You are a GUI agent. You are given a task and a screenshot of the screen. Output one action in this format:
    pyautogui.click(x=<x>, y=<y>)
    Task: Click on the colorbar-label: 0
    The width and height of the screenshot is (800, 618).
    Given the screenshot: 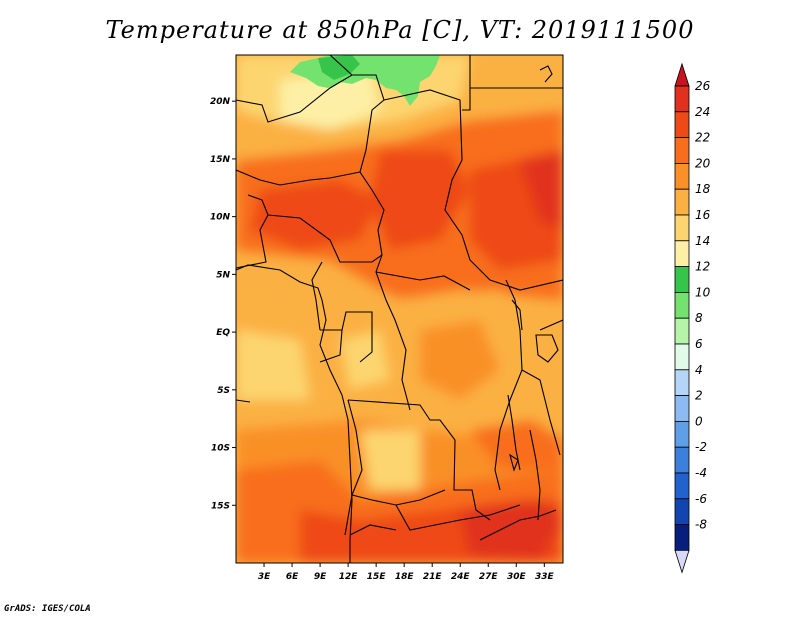 What is the action you would take?
    pyautogui.click(x=699, y=421)
    